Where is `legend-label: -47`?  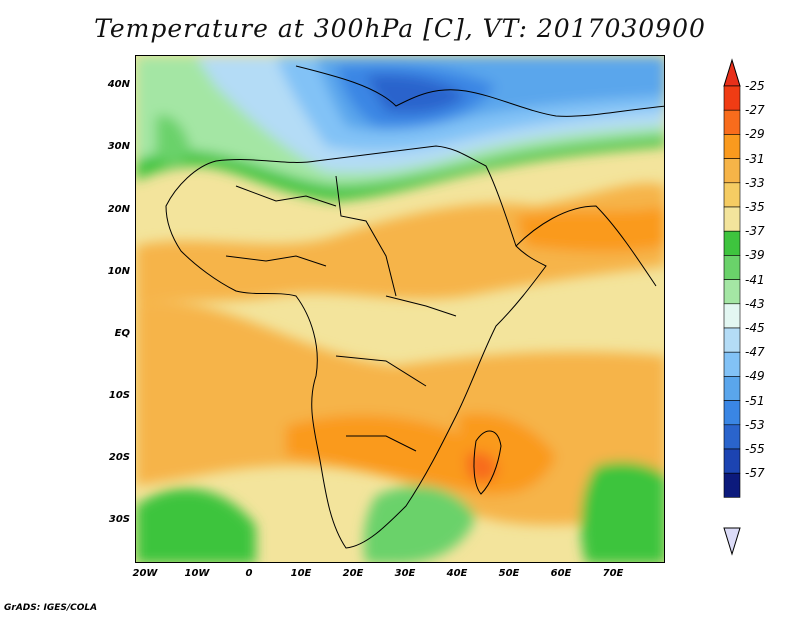 legend-label: -47 is located at coordinates (755, 352).